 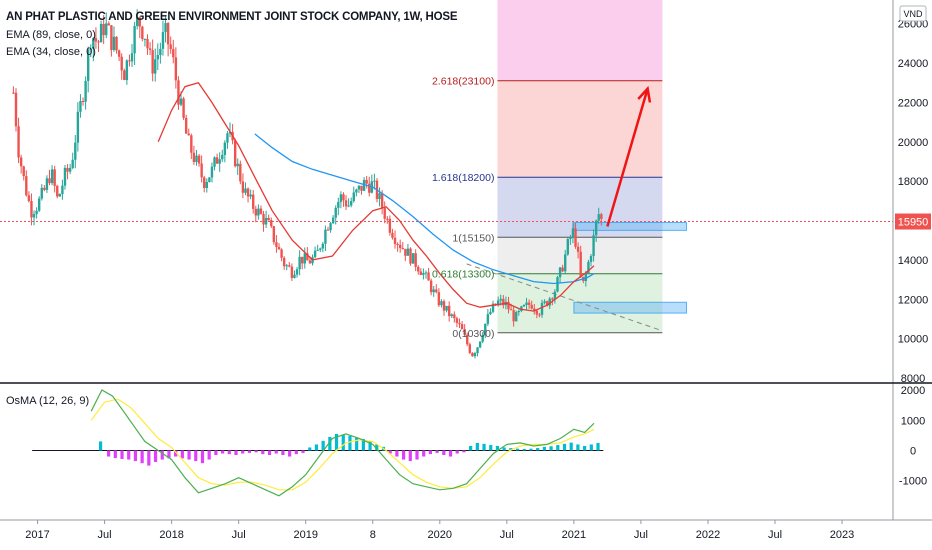 What do you see at coordinates (913, 223) in the screenshot?
I see `last-price-label: 15950` at bounding box center [913, 223].